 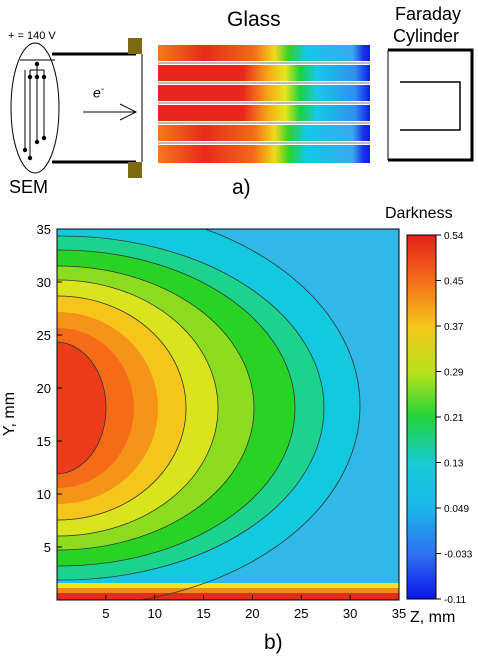 What do you see at coordinates (47, 547) in the screenshot?
I see `y-tick-label: 5` at bounding box center [47, 547].